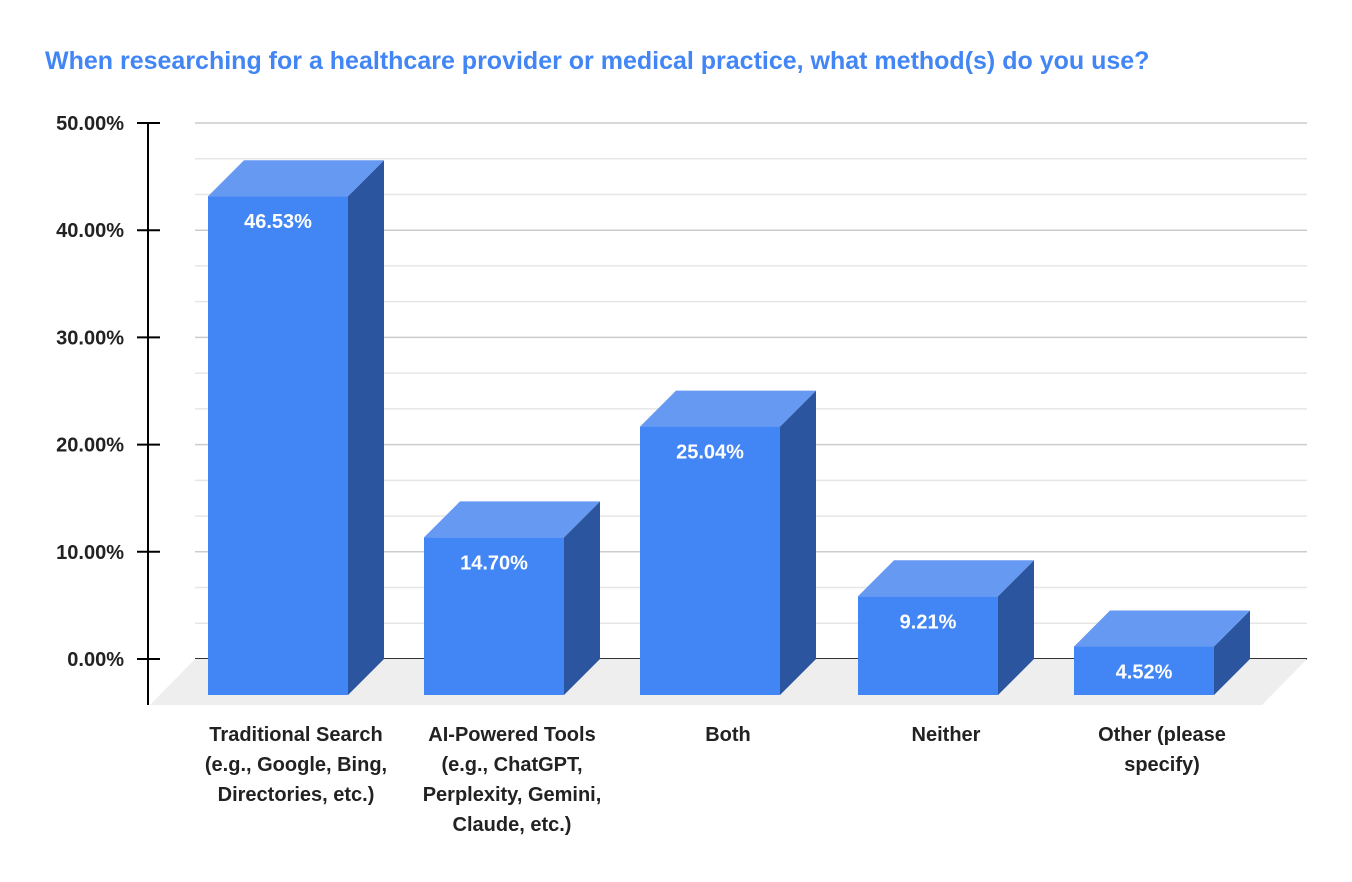 This screenshot has height=882, width=1352. Describe the element at coordinates (90, 446) in the screenshot. I see `y-tick-label: 20.00%` at that location.